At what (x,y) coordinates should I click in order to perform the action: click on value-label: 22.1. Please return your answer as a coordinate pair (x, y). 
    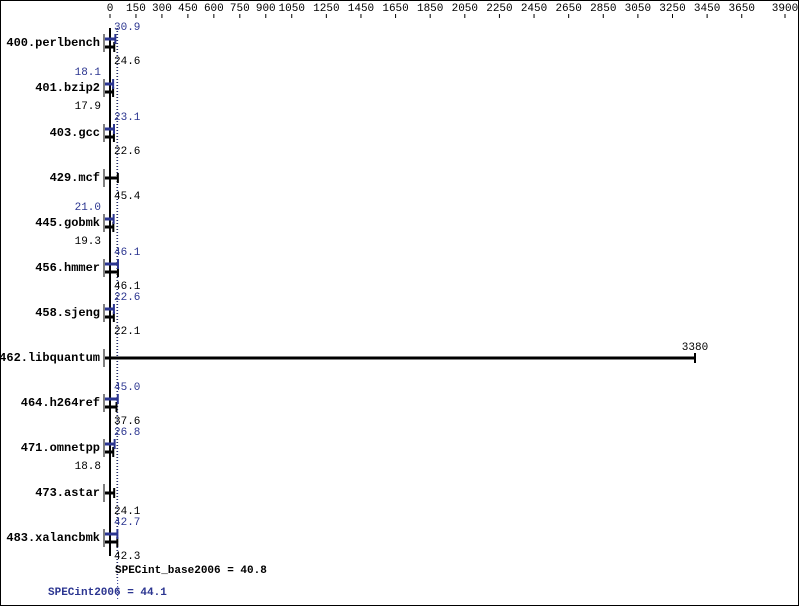
    Looking at the image, I should click on (127, 332).